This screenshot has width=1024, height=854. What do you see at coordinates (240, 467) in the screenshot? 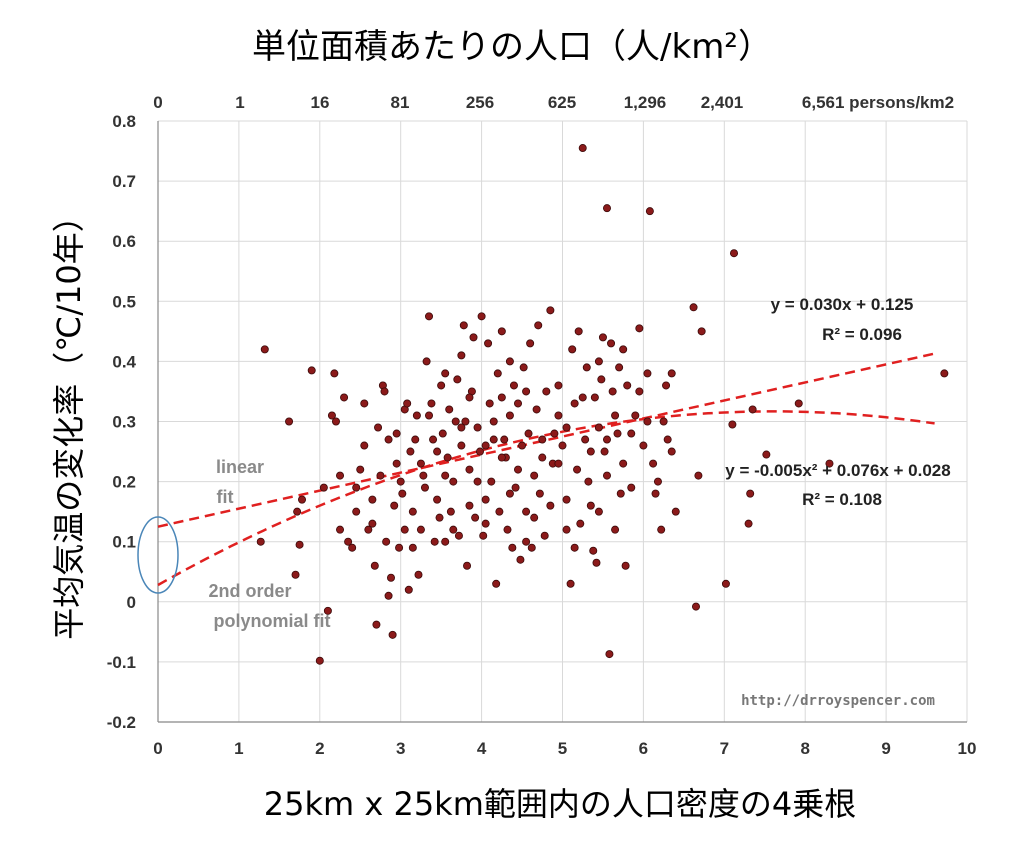
I see `linear-fit-label-line1: linear` at bounding box center [240, 467].